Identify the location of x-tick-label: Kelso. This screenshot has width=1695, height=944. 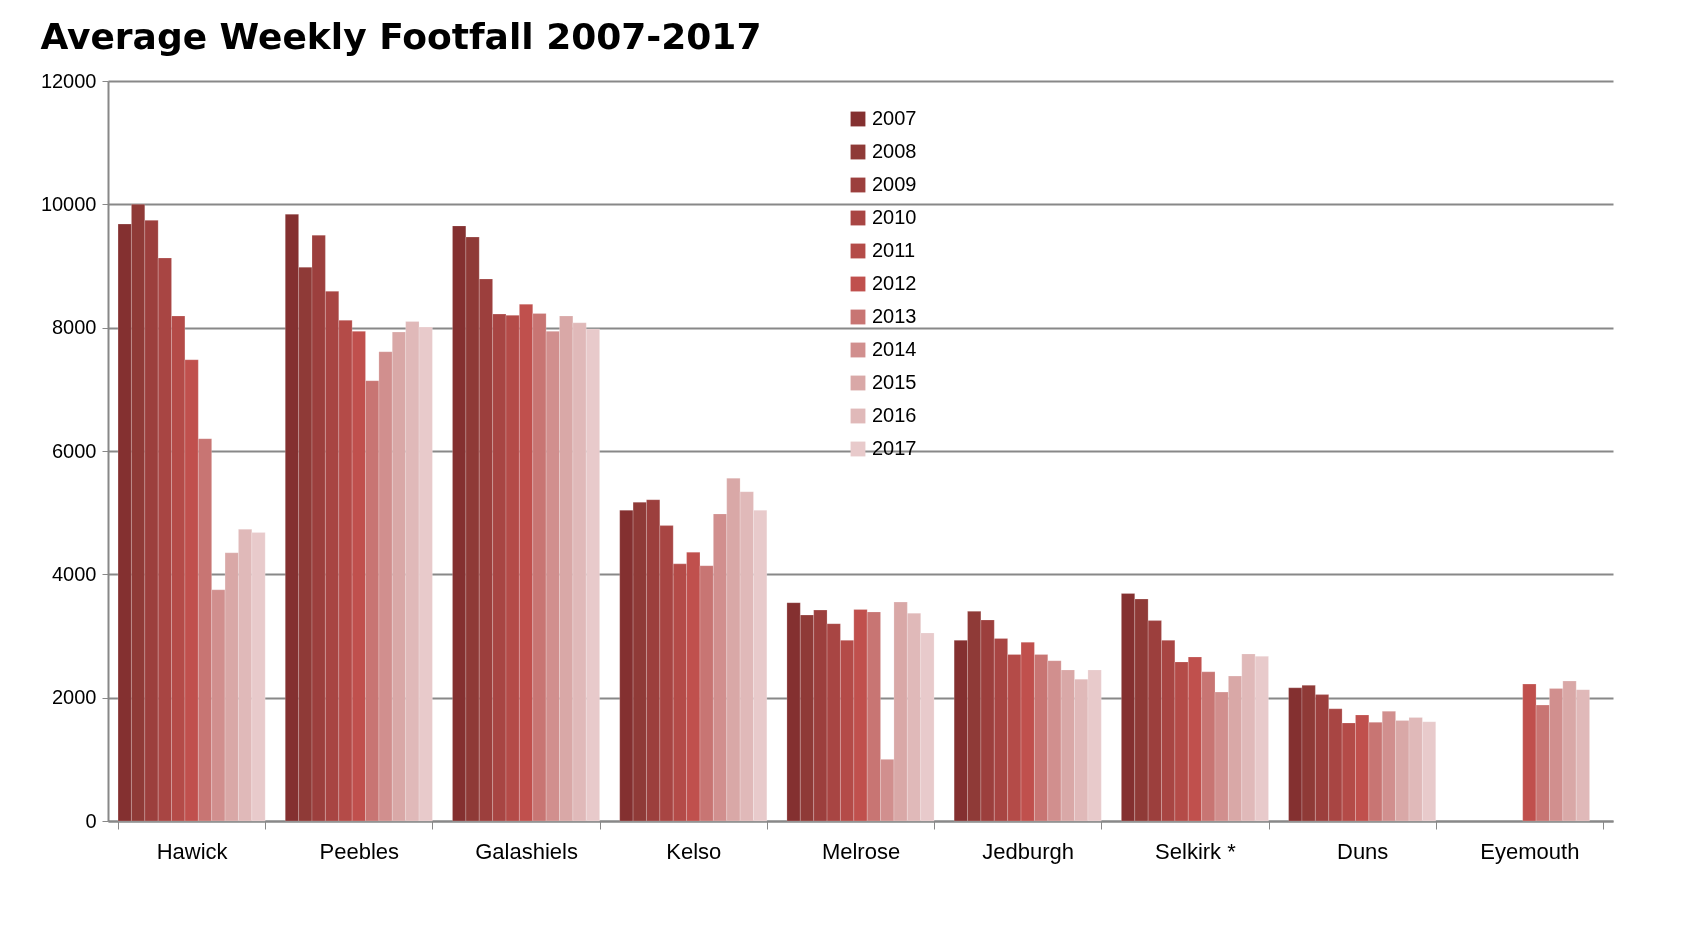
(694, 851).